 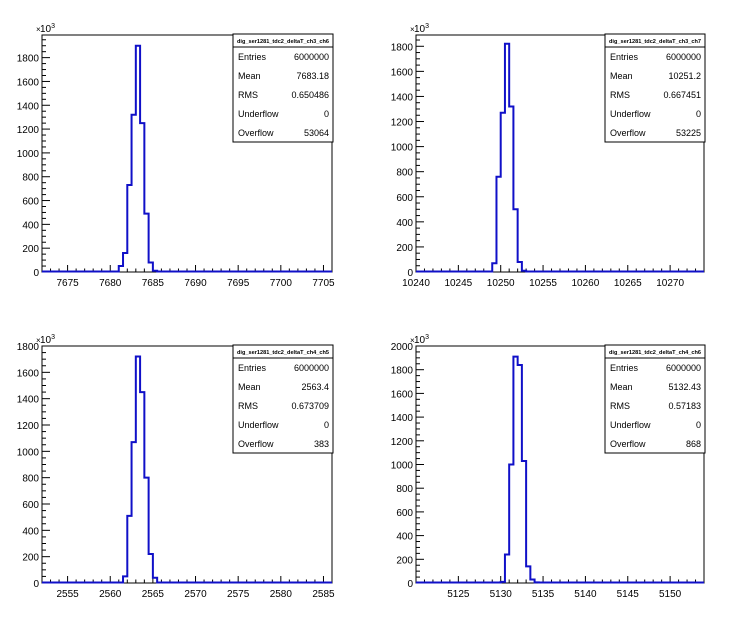 I want to click on stats-value: 0.57183, so click(x=684, y=406).